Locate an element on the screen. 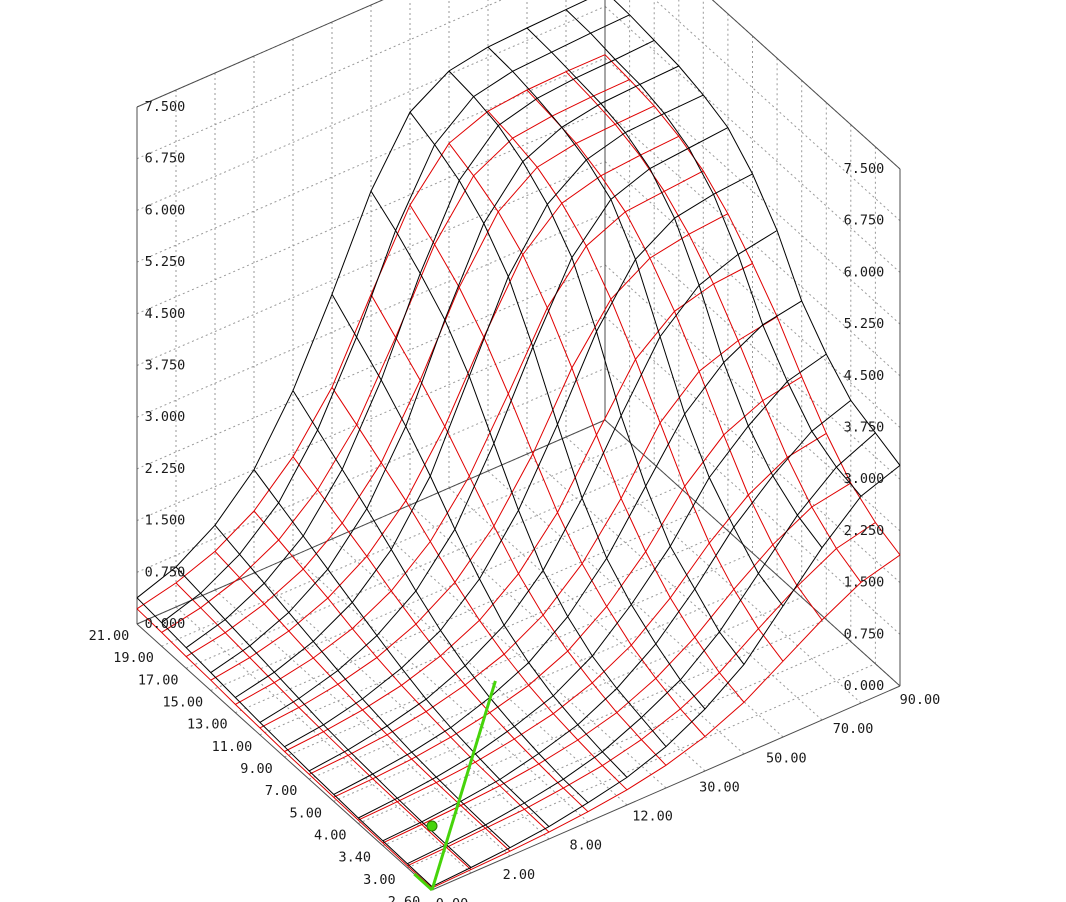  tick-label: 50.00 is located at coordinates (786, 758).